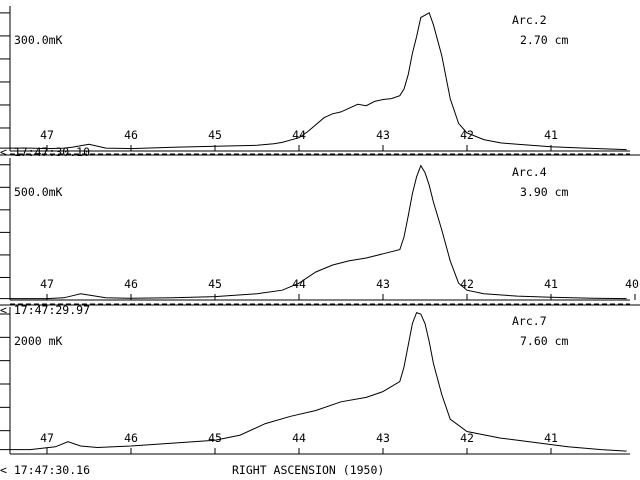 The image size is (640, 480). I want to click on x-tick-label: 40, so click(632, 284).